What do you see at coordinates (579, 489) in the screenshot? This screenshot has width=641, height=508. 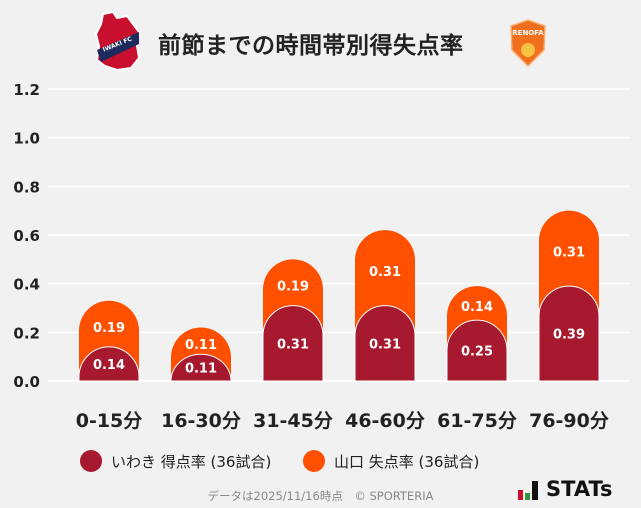 I see `stats-brand-text: STATs` at bounding box center [579, 489].